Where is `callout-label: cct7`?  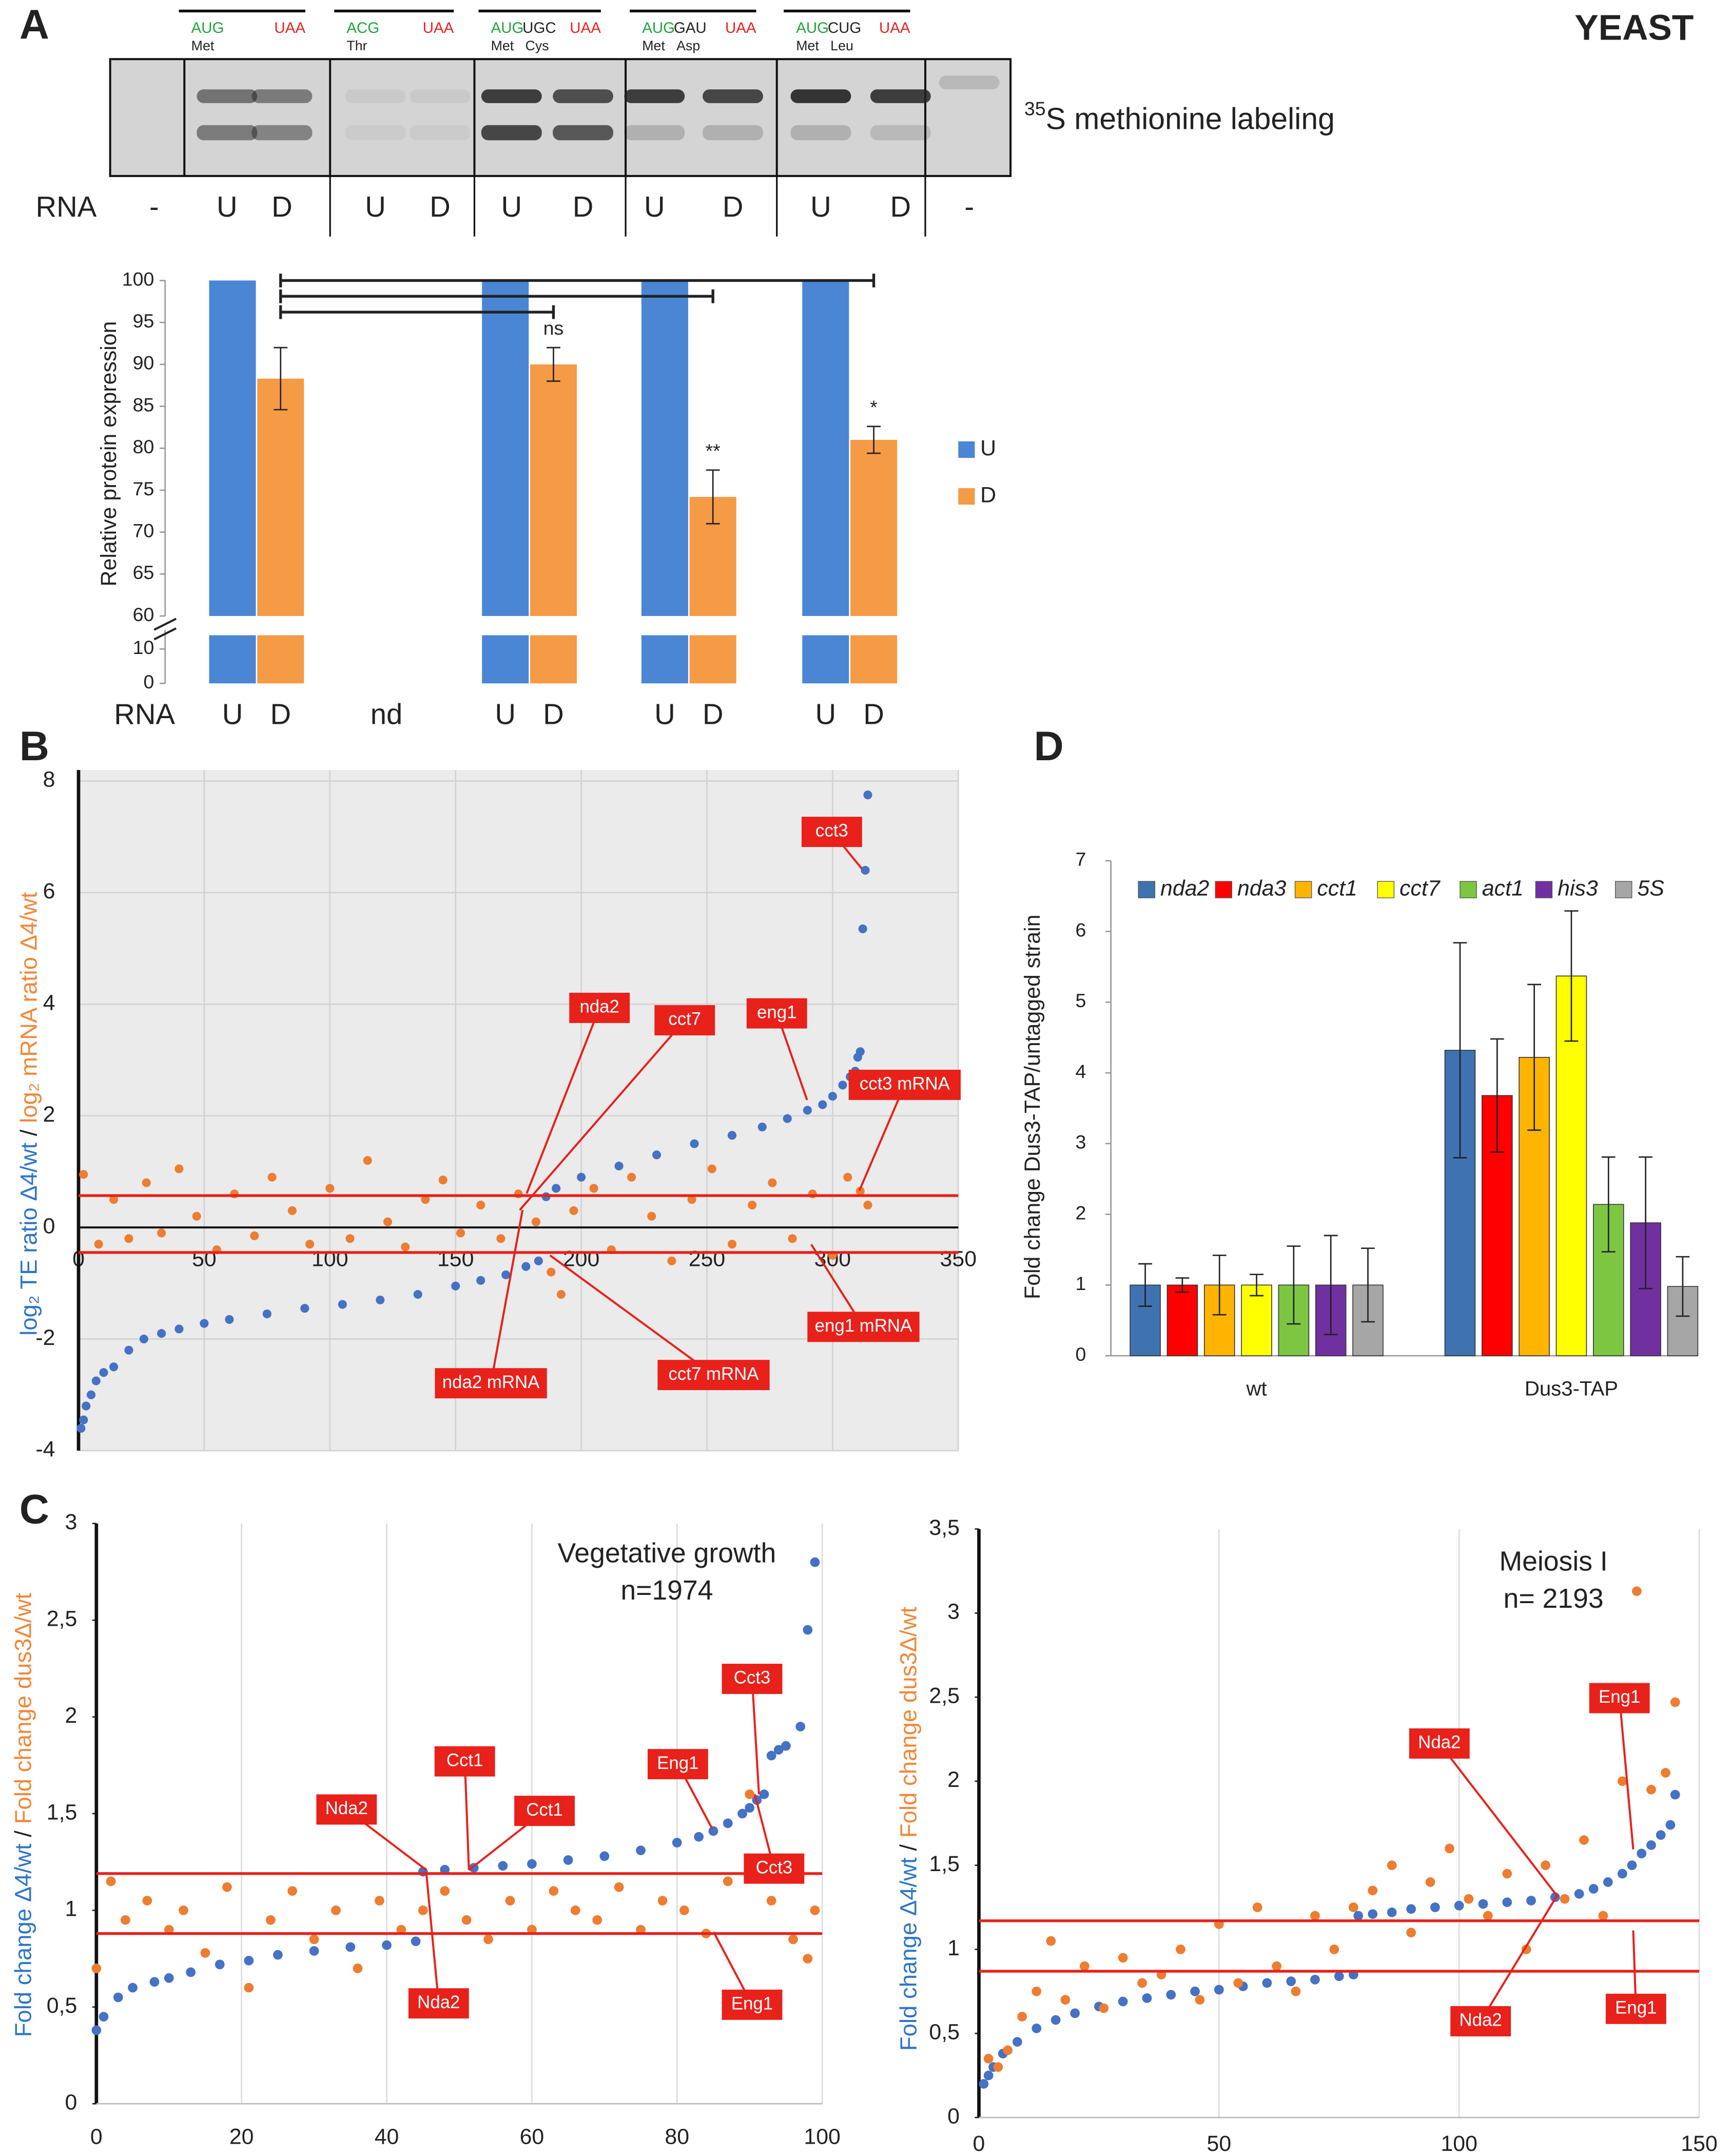
callout-label: cct7 is located at coordinates (684, 1019).